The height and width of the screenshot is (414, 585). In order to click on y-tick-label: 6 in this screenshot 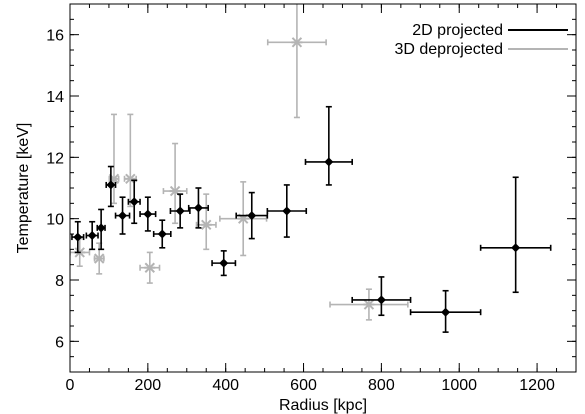, I will do `click(59, 342)`.